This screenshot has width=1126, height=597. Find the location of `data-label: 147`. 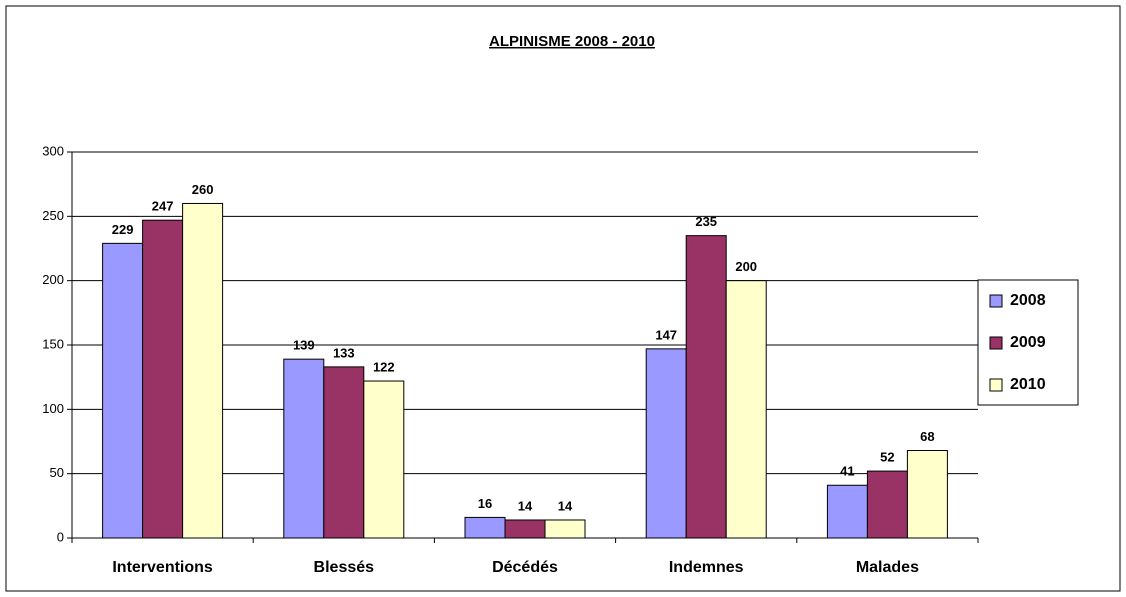

data-label: 147 is located at coordinates (666, 334).